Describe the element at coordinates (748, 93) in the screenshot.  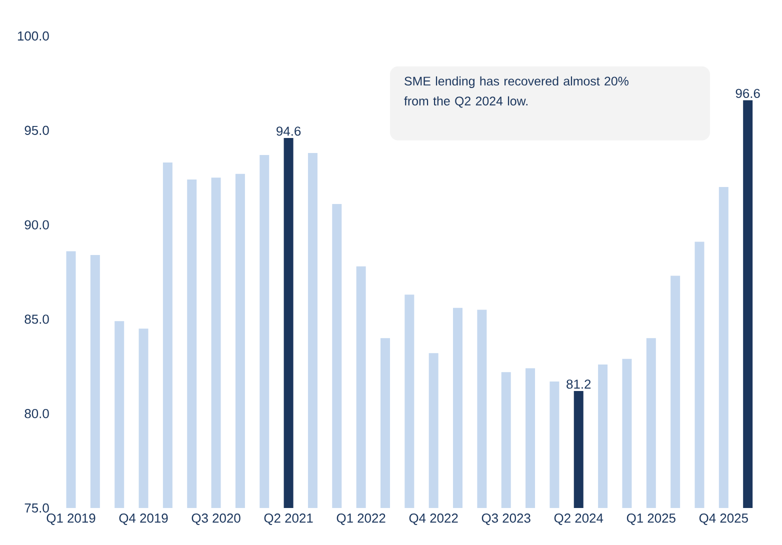
I see `data-label: 96.6` at that location.